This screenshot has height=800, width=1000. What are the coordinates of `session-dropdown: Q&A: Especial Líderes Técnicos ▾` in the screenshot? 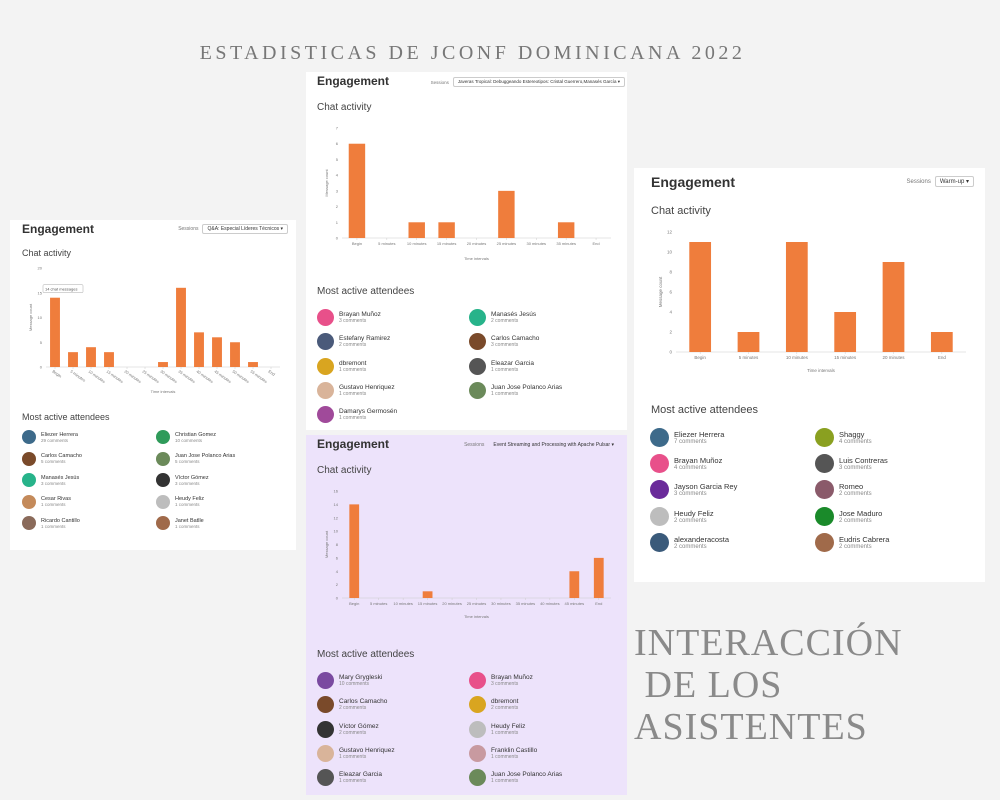 It's located at (245, 229).